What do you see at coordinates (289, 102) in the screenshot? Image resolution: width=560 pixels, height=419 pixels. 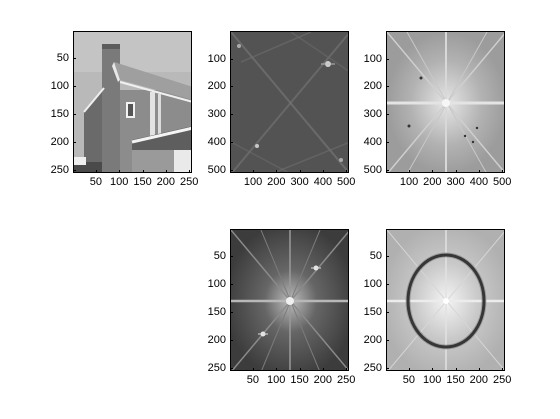 I see `fft-magnitude-512-plot` at bounding box center [289, 102].